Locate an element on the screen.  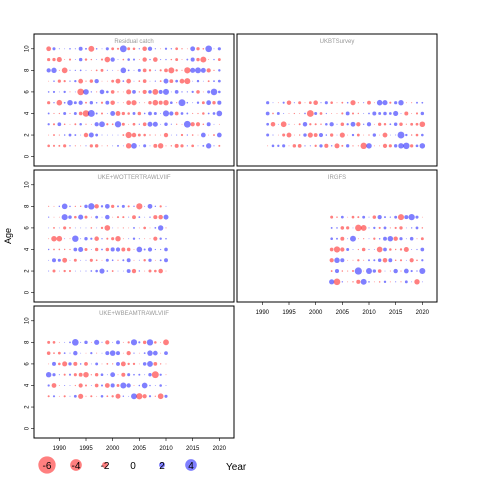
y-tick-label: 0 is located at coordinates (28, 292).